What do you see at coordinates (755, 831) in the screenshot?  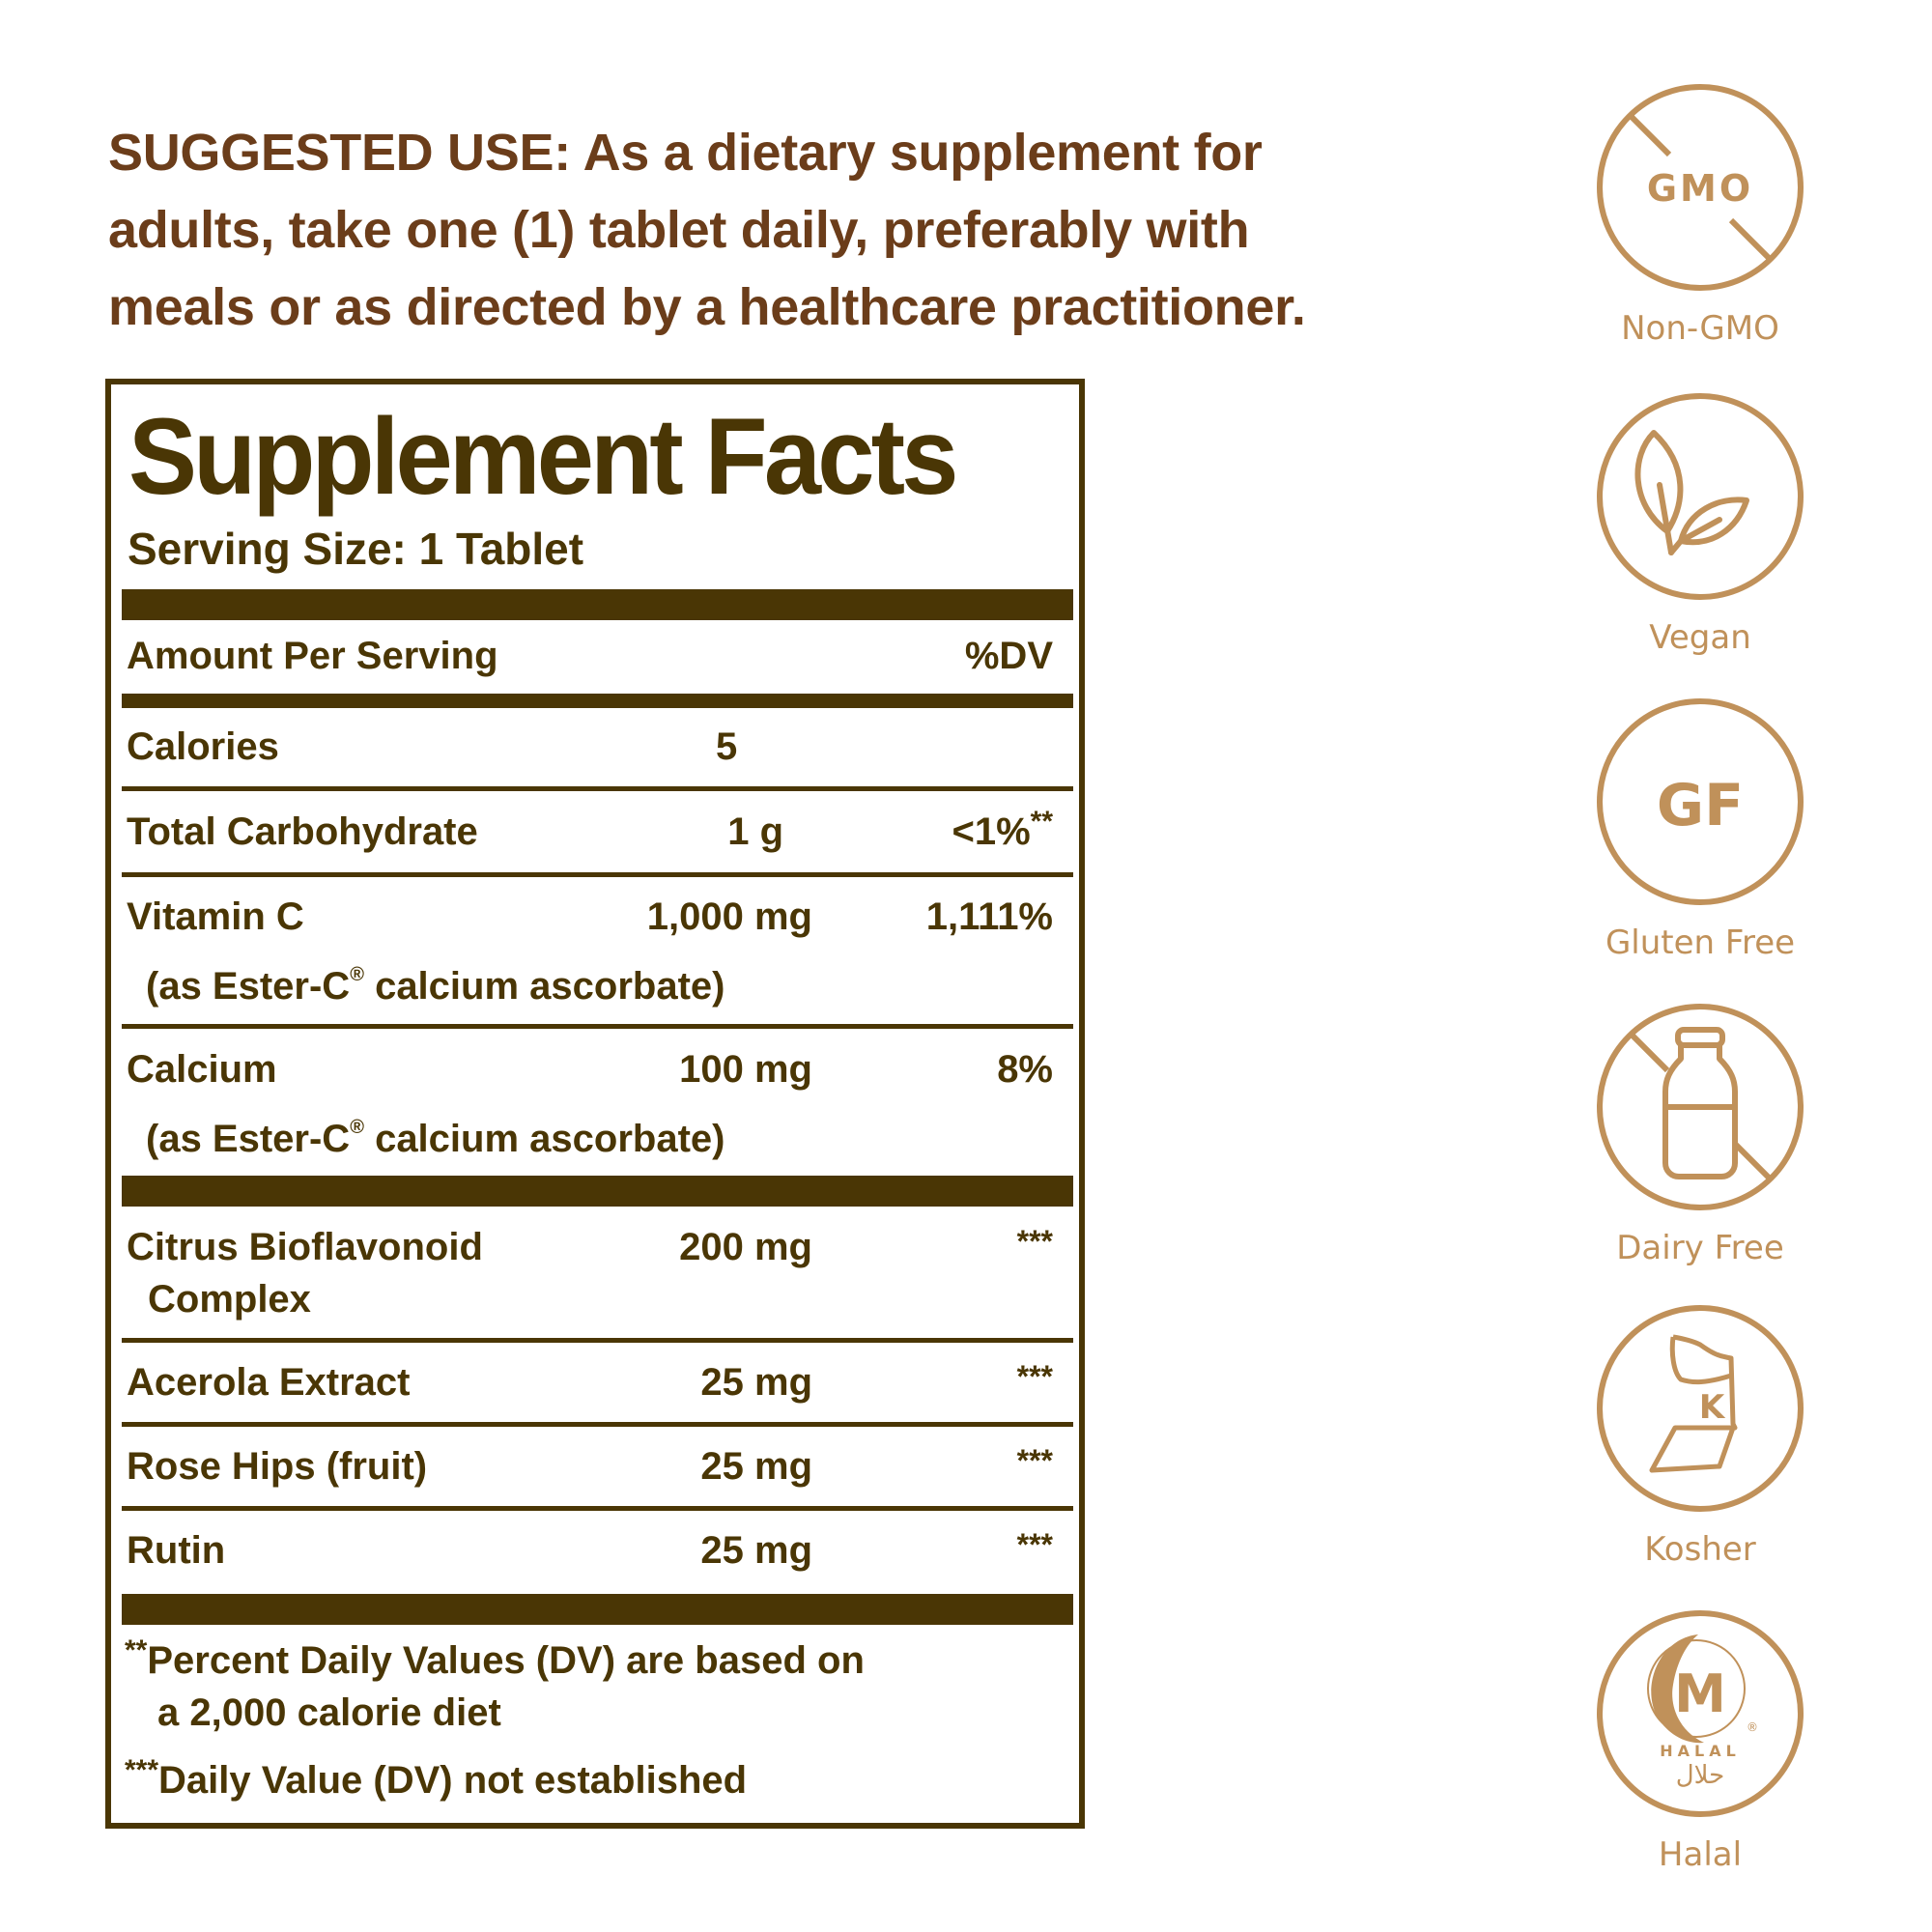 I see `nutrient-amount: 1 g` at bounding box center [755, 831].